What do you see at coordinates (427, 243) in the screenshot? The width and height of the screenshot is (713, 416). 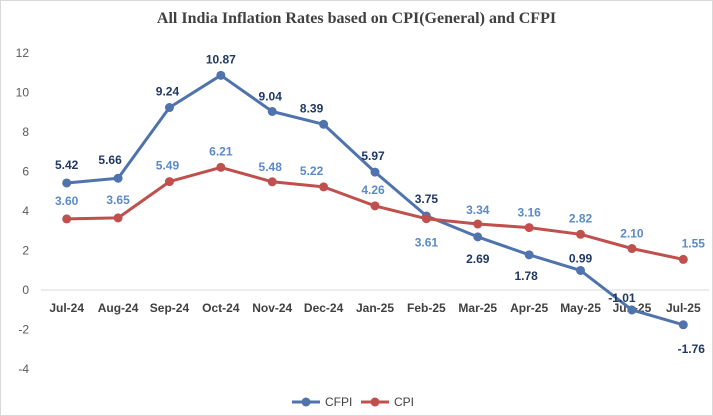 I see `cpi-data-label: 3.61` at bounding box center [427, 243].